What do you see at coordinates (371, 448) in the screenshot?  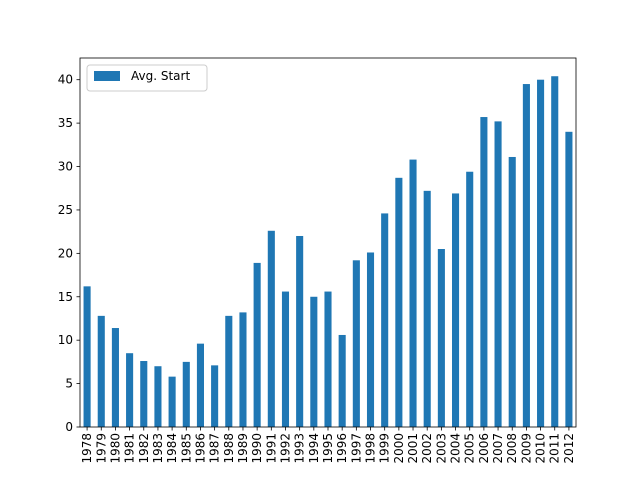 I see `x-tick-label: 1998` at bounding box center [371, 448].